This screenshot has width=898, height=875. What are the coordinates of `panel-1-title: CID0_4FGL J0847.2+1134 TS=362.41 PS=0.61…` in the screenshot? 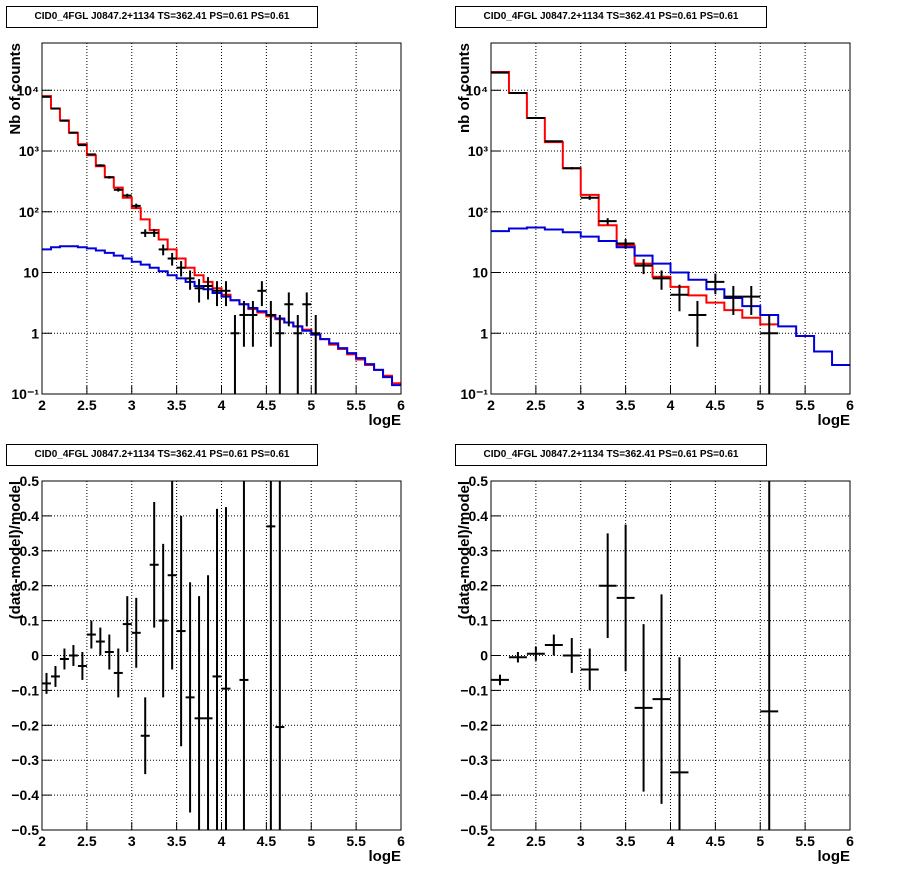 It's located at (162, 17).